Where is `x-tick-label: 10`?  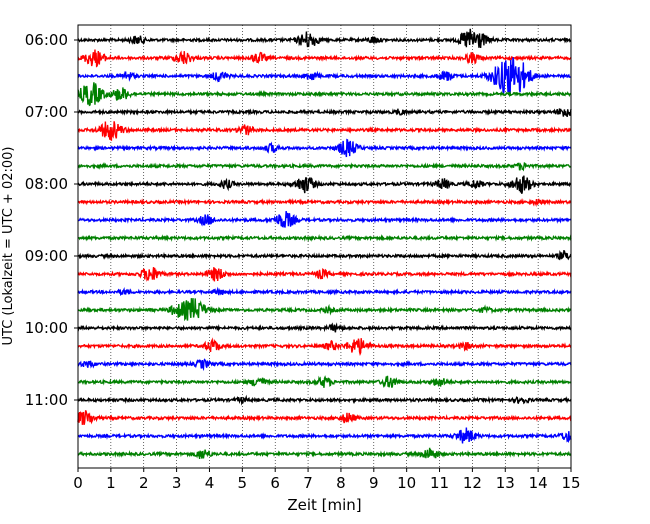
x-tick-label: 10 is located at coordinates (406, 483).